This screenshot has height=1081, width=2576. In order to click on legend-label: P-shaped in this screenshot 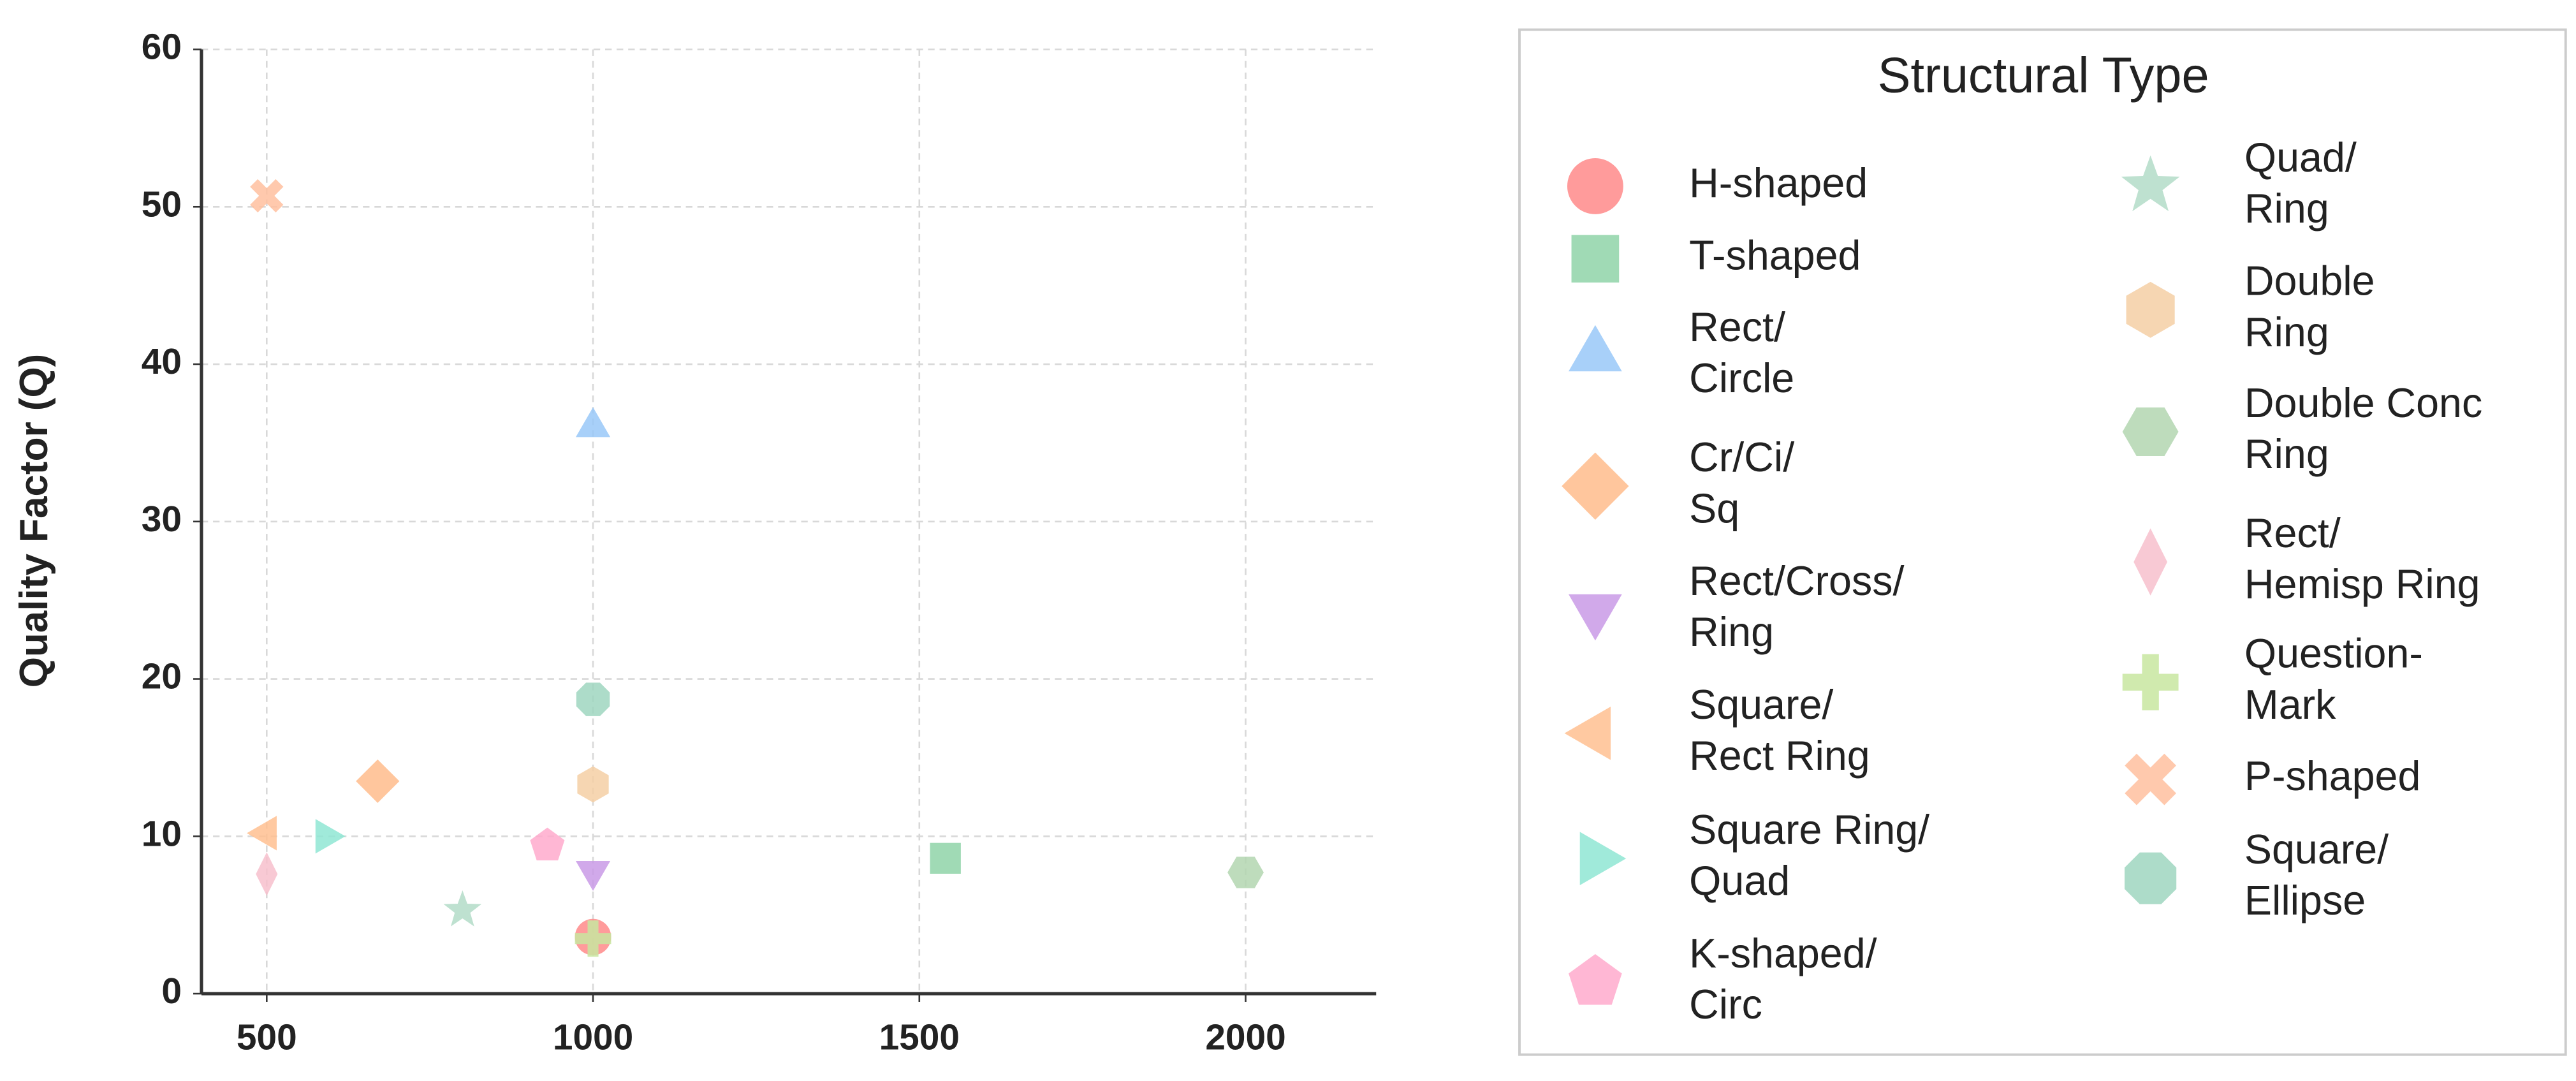, I will do `click(2332, 776)`.